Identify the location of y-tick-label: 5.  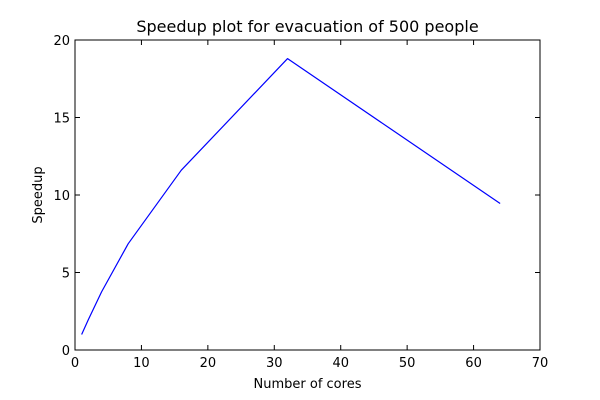
(66, 274).